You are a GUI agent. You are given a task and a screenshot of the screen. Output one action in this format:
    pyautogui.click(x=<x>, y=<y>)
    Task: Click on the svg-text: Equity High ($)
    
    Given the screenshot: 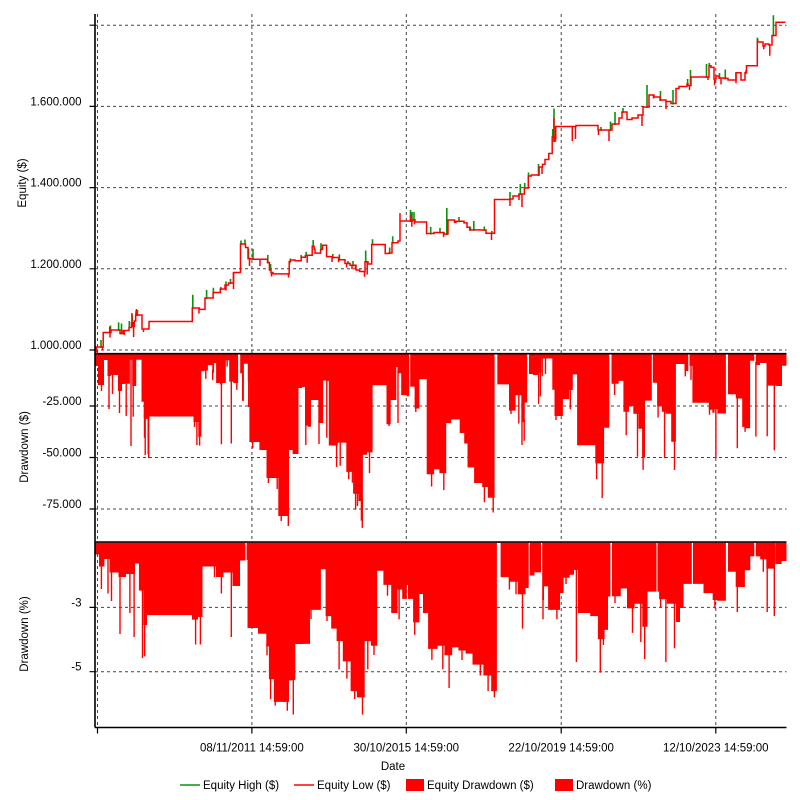 What is the action you would take?
    pyautogui.click(x=241, y=786)
    